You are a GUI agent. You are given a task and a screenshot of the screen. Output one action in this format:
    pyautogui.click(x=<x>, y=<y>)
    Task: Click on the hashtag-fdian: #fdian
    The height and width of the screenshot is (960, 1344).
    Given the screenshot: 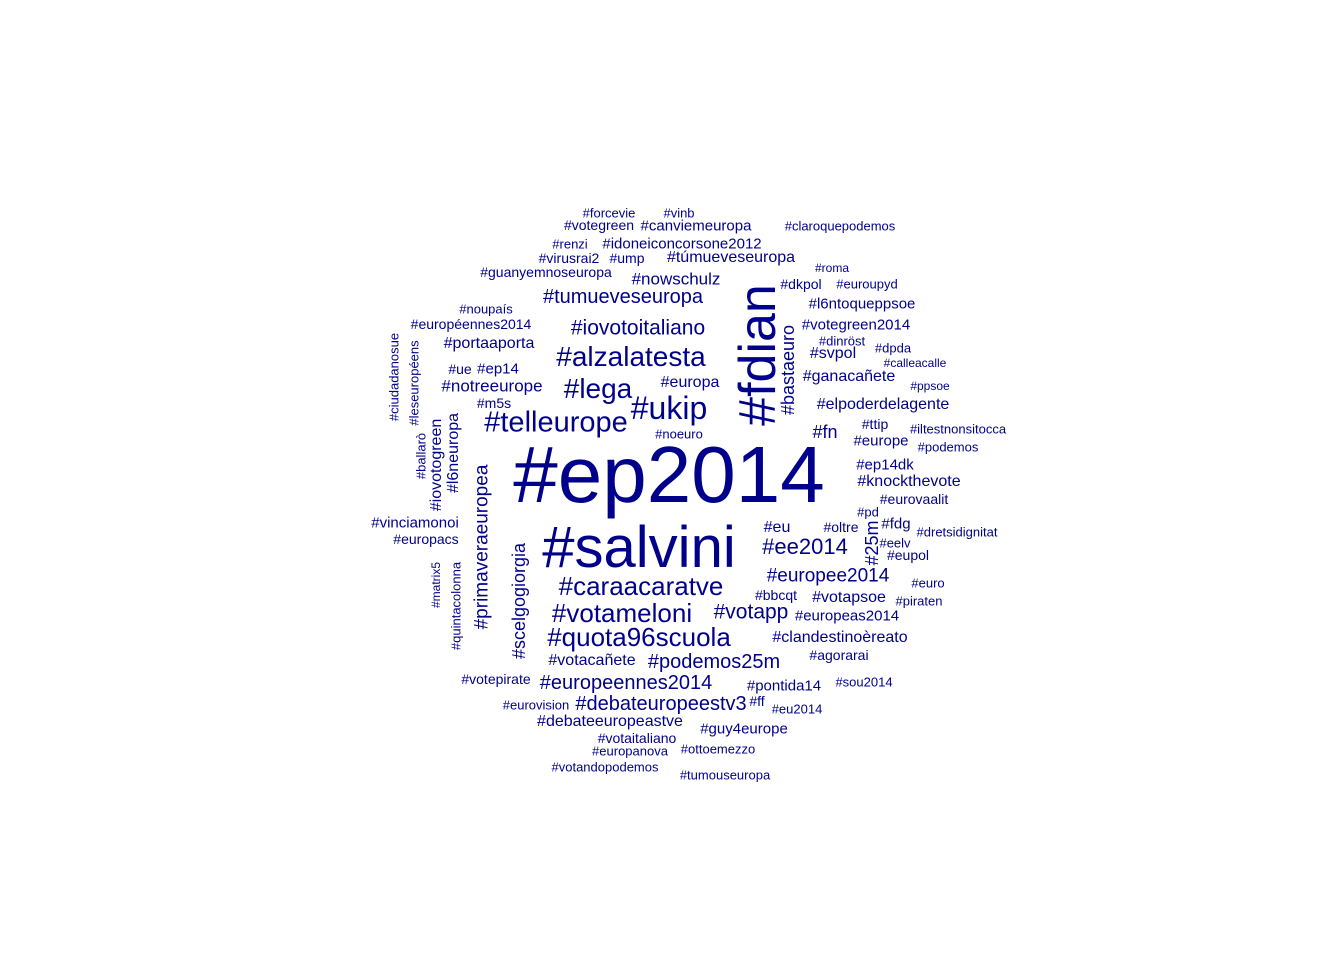 What is the action you would take?
    pyautogui.click(x=758, y=355)
    